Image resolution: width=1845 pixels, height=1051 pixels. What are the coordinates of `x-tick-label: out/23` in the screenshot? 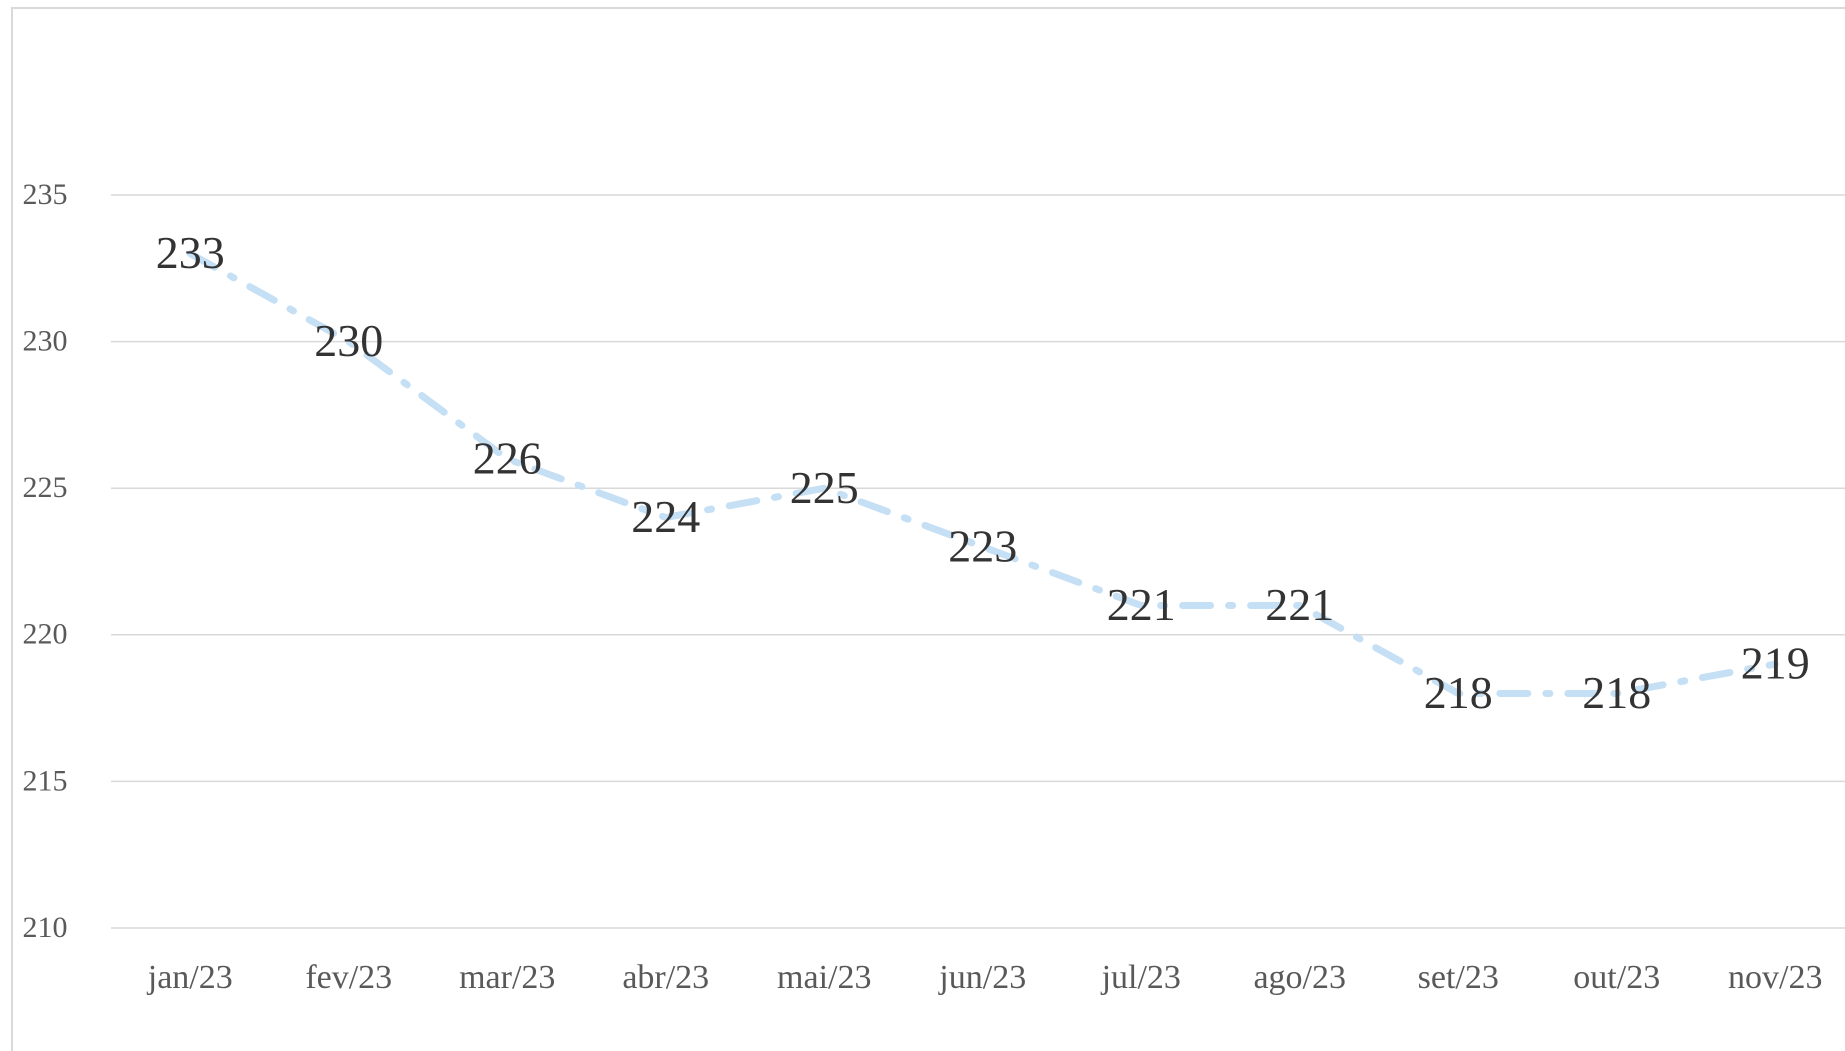 It's located at (1616, 977).